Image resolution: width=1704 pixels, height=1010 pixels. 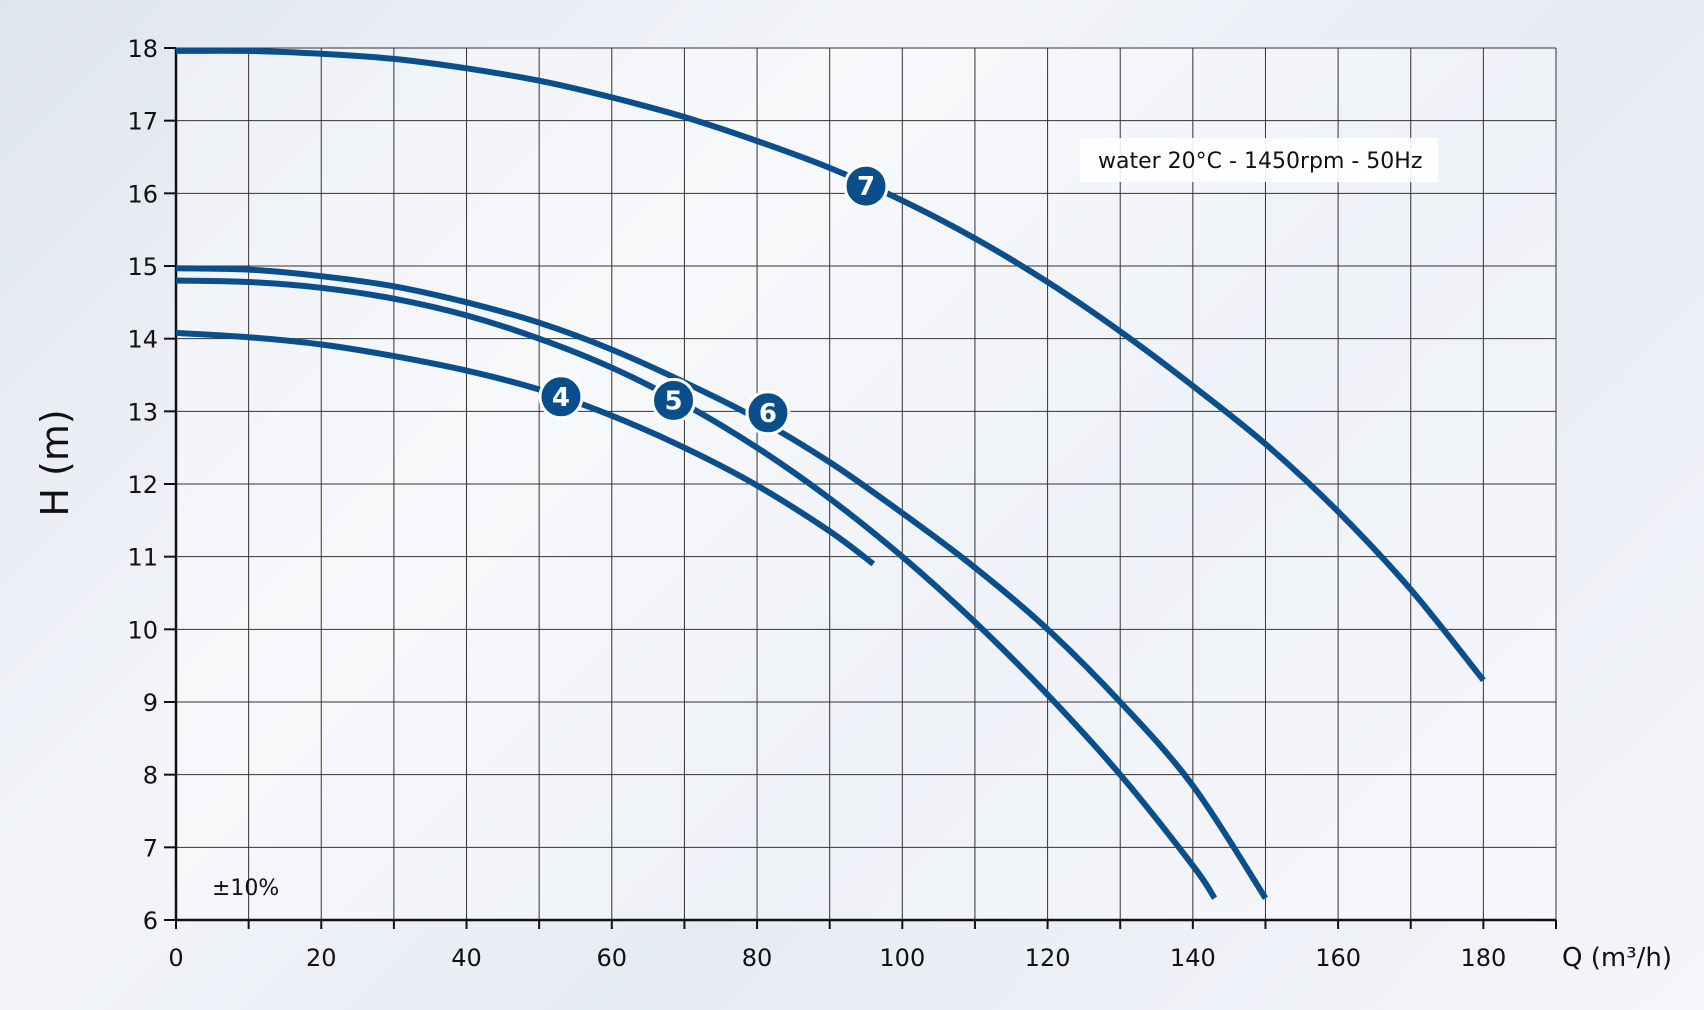 I want to click on series-badge-6: 6, so click(x=768, y=413).